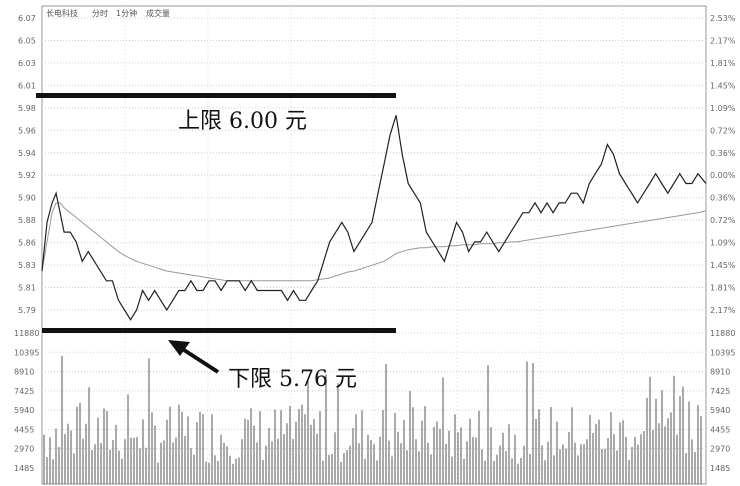 The image size is (740, 486). What do you see at coordinates (24, 410) in the screenshot?
I see `volume-tick-label: 5940` at bounding box center [24, 410].